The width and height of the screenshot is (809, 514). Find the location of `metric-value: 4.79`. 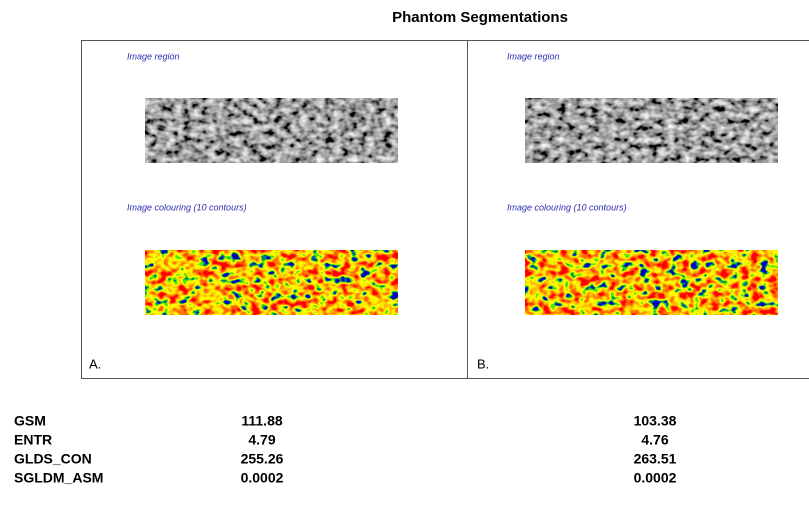

metric-value: 4.79 is located at coordinates (261, 440).